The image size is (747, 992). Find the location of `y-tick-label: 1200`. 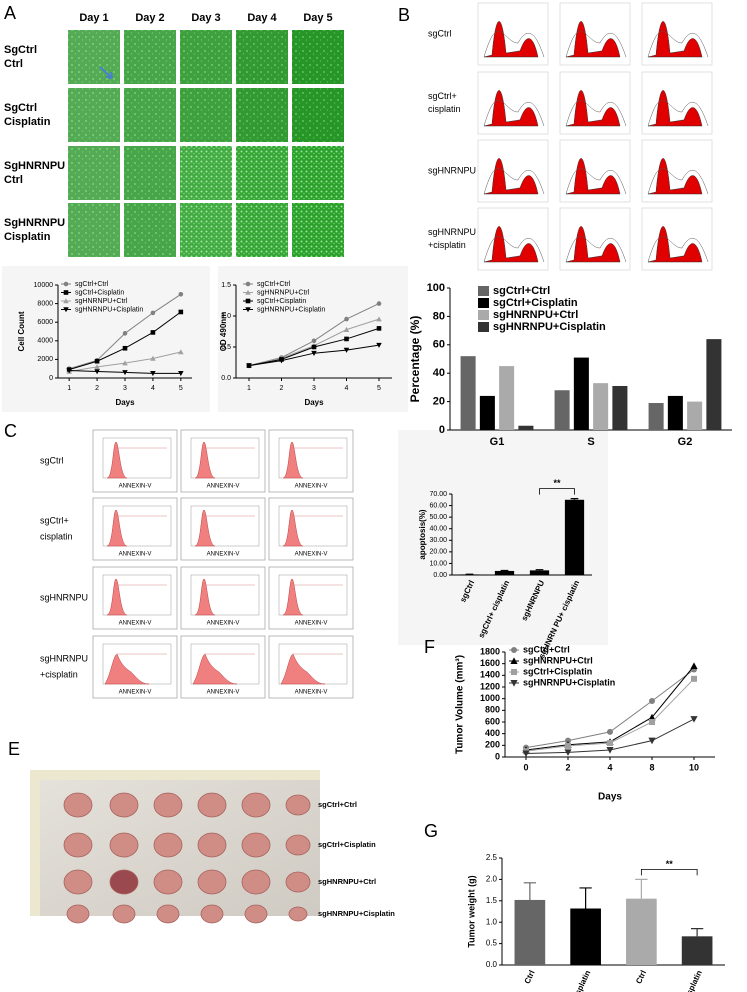

y-tick-label: 1200 is located at coordinates (490, 686).